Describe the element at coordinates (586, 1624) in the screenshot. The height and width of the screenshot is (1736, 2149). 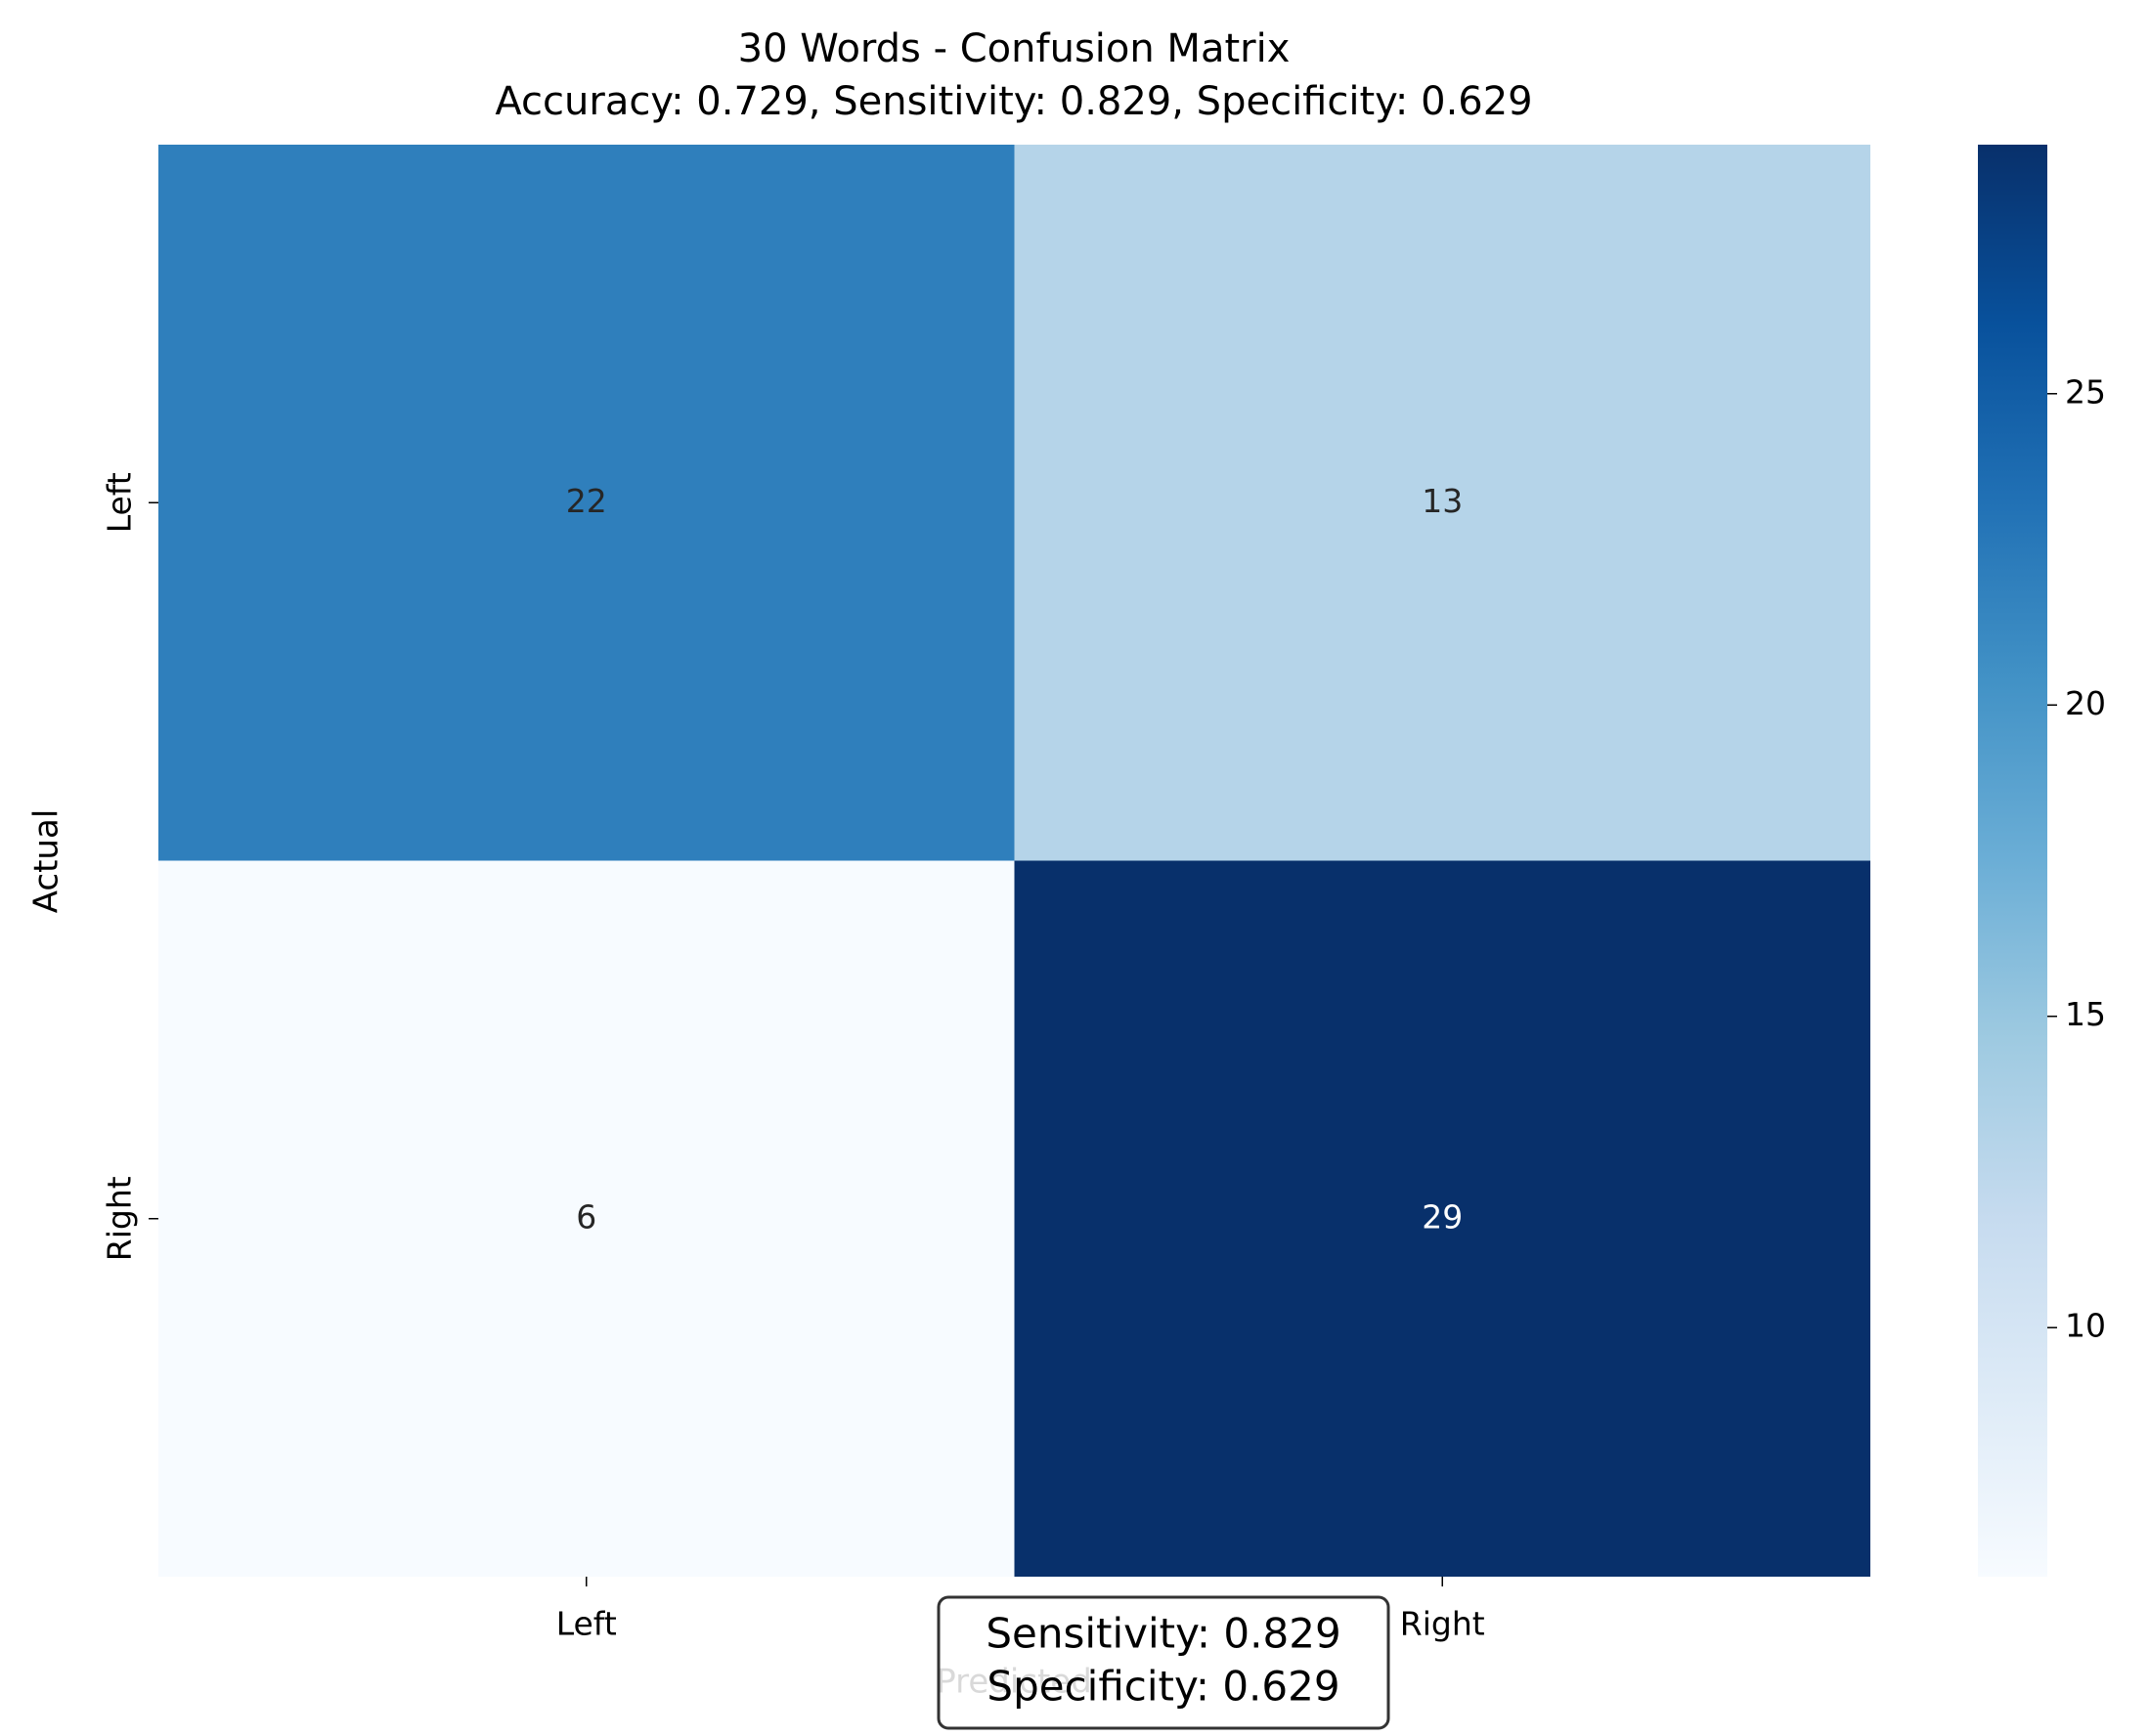
I see `x-tick-label: Left` at that location.